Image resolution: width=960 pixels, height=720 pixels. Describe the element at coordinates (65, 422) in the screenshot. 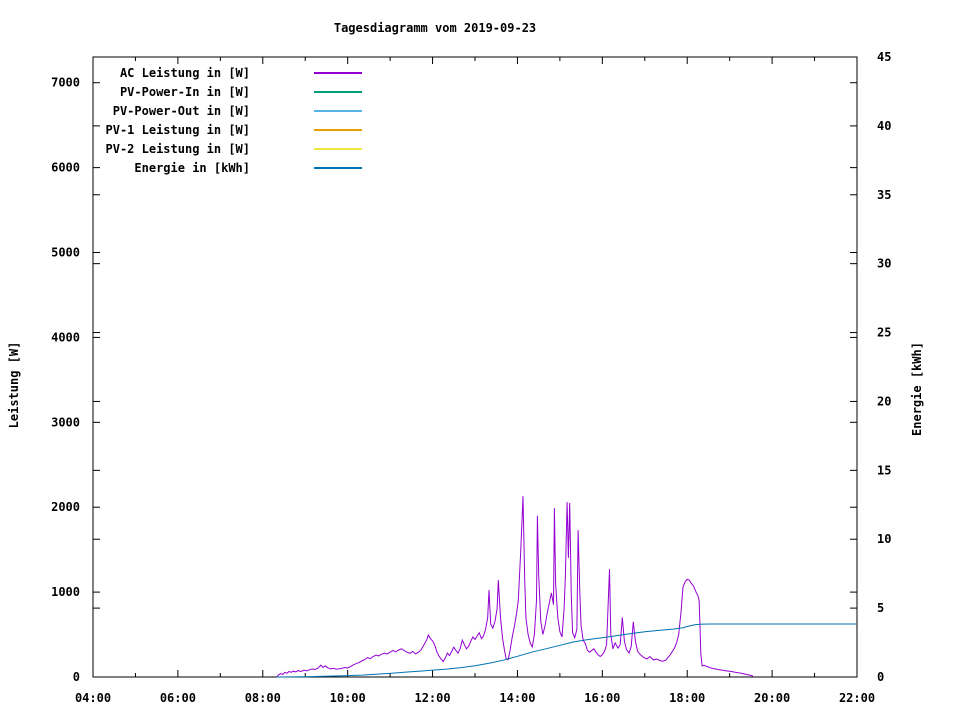

I see `y-left-tick-label: 3000` at that location.